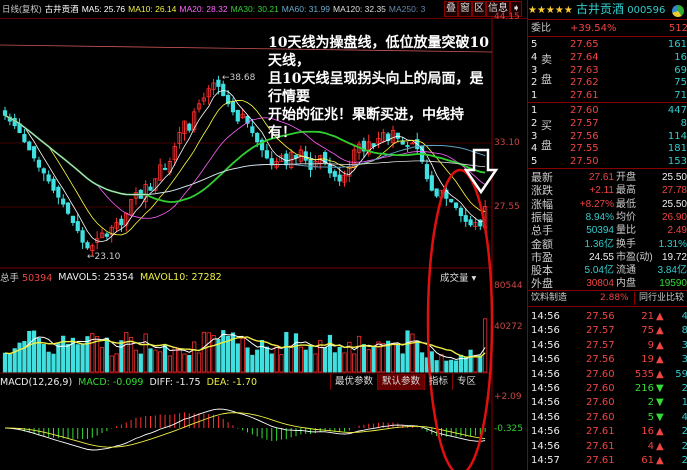 The image size is (687, 470). I want to click on diff-value: DIFF: -1.75, so click(175, 382).